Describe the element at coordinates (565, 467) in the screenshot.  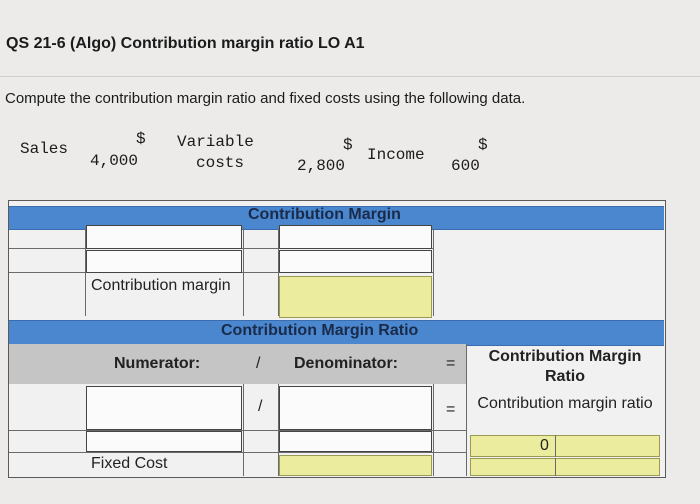
I see `fixed-cost-answer` at that location.